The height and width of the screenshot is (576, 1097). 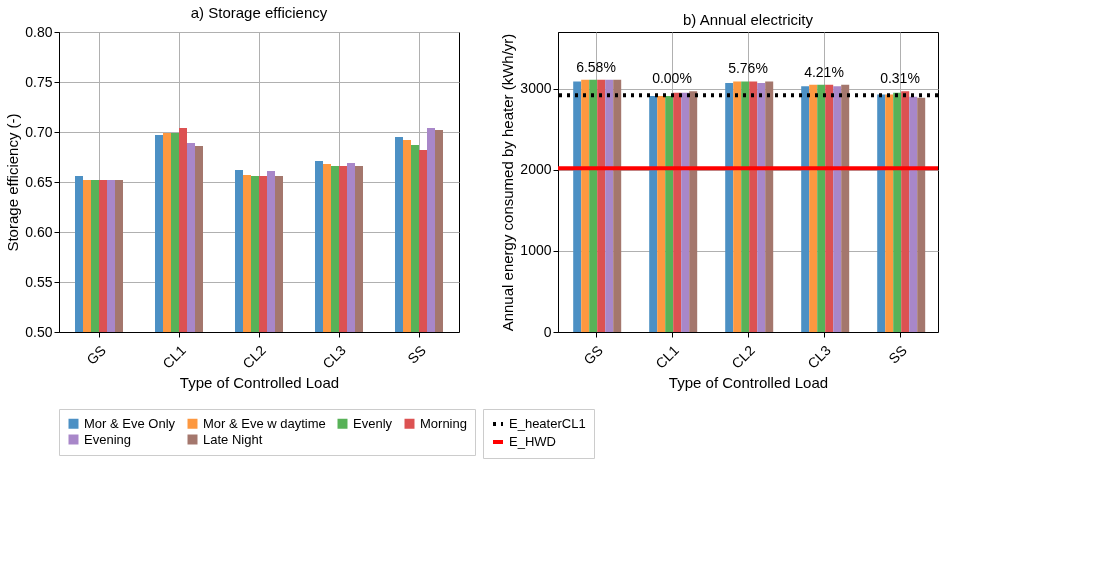 What do you see at coordinates (547, 423) in the screenshot?
I see `legend-label: E_heaterCL1` at bounding box center [547, 423].